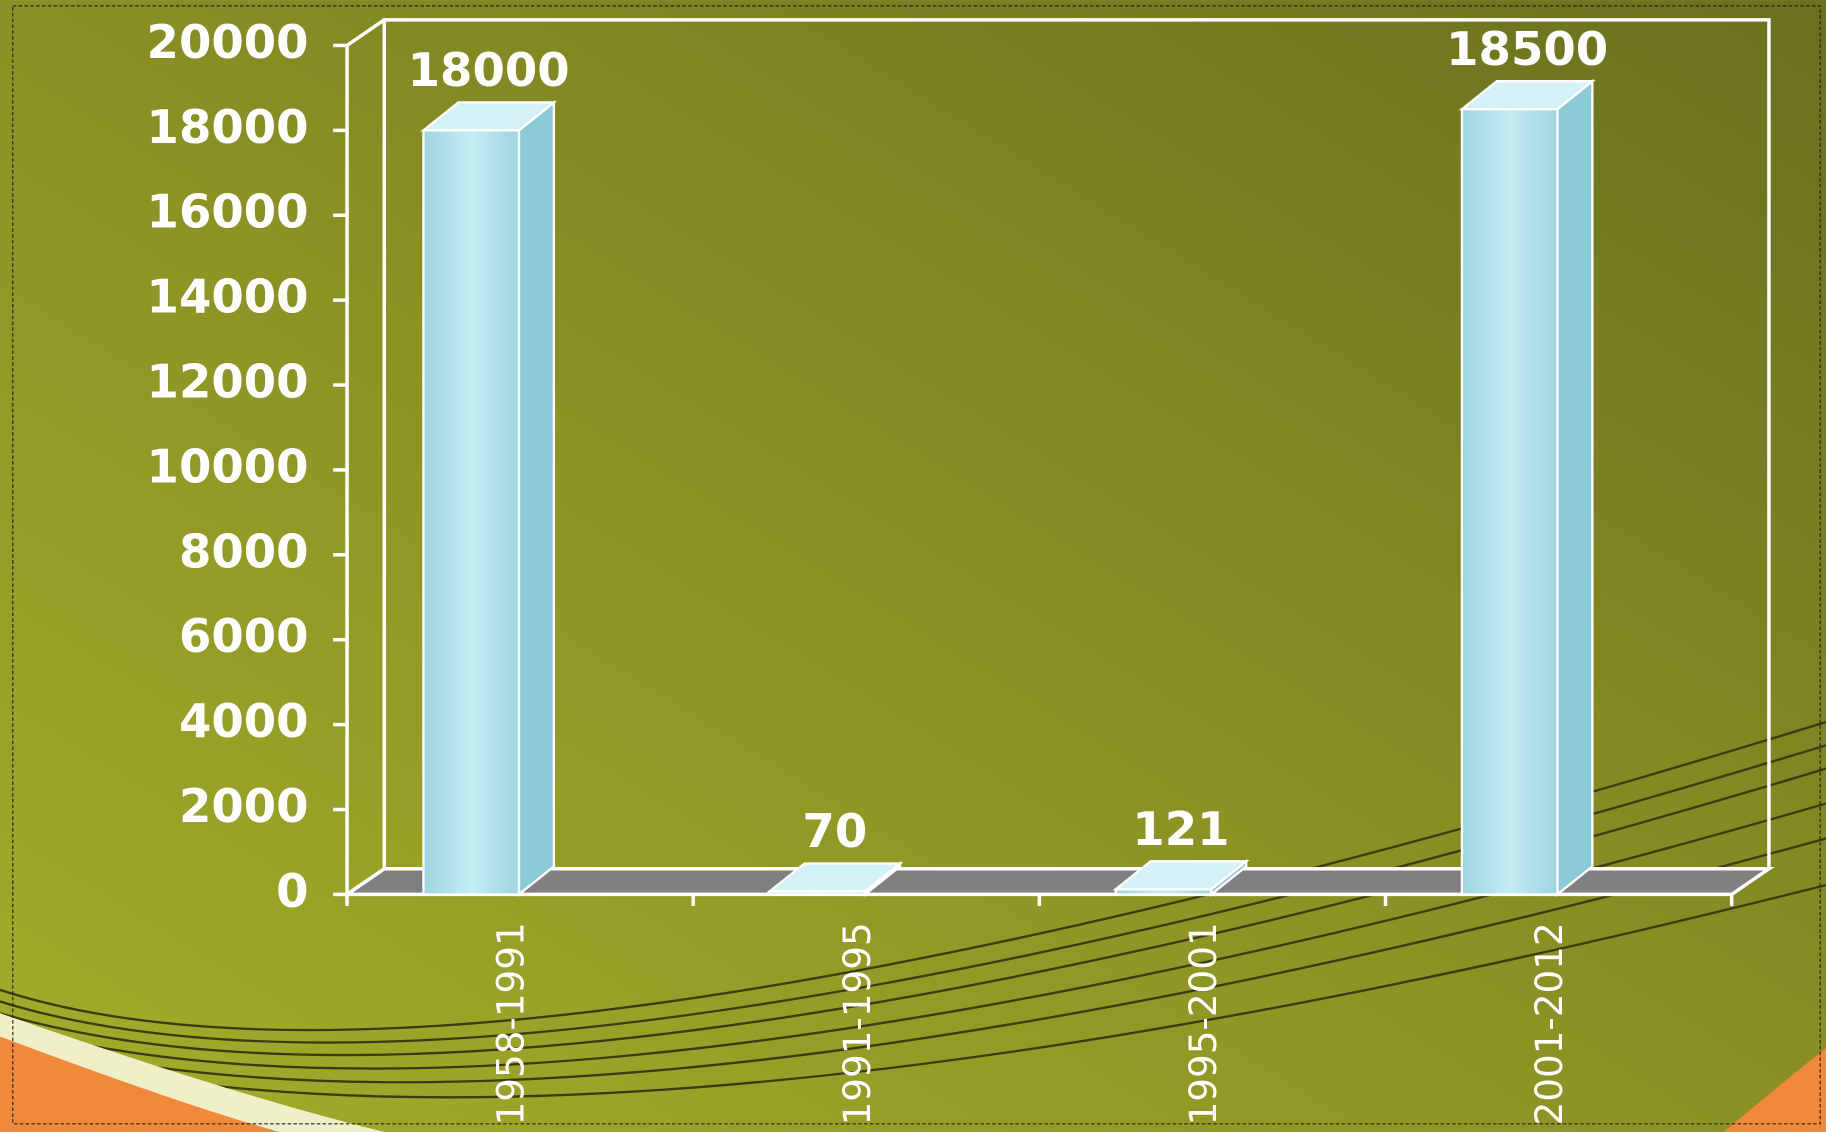 Image resolution: width=1826 pixels, height=1132 pixels. What do you see at coordinates (1058, 882) in the screenshot?
I see `floor` at bounding box center [1058, 882].